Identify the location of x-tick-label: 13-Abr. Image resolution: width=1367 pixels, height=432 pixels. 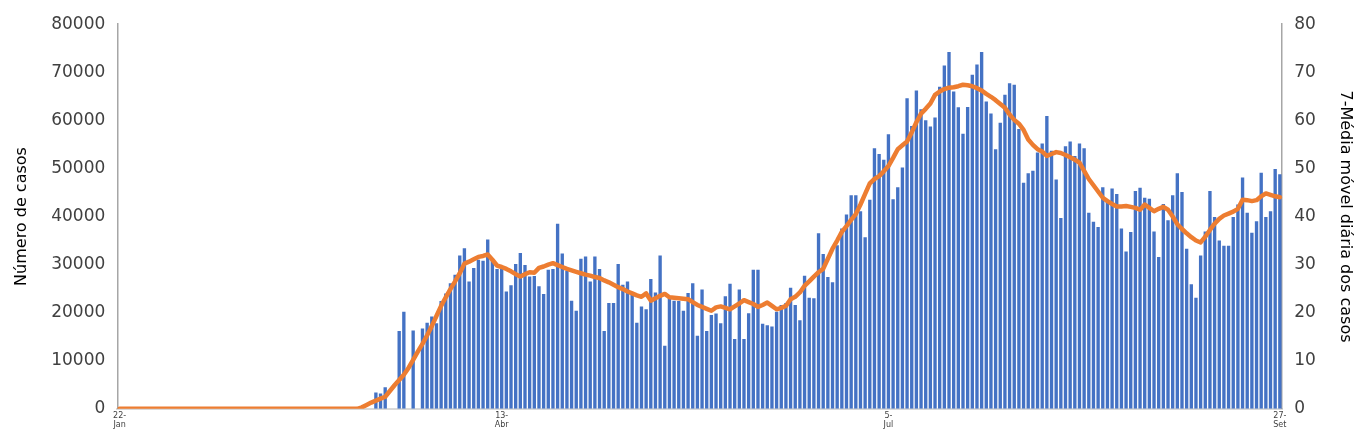
(502, 420).